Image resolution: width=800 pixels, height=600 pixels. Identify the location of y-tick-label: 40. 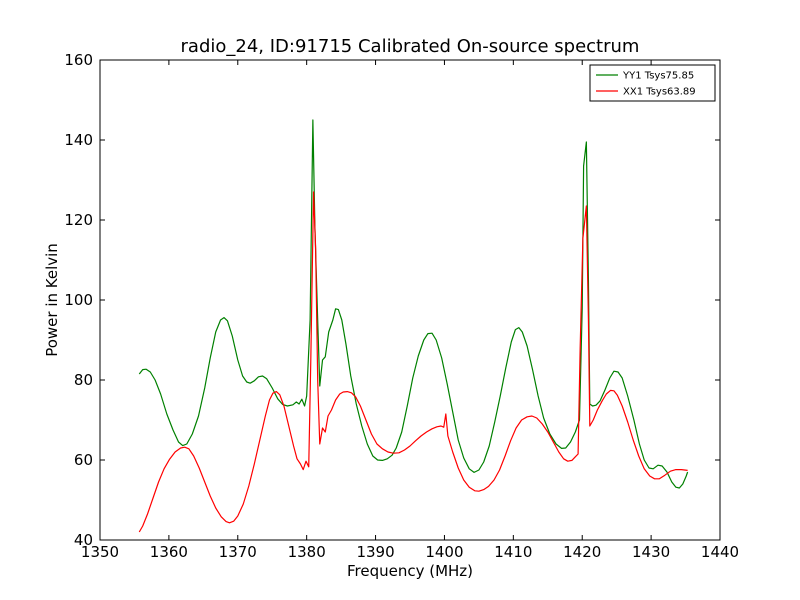
(83, 540).